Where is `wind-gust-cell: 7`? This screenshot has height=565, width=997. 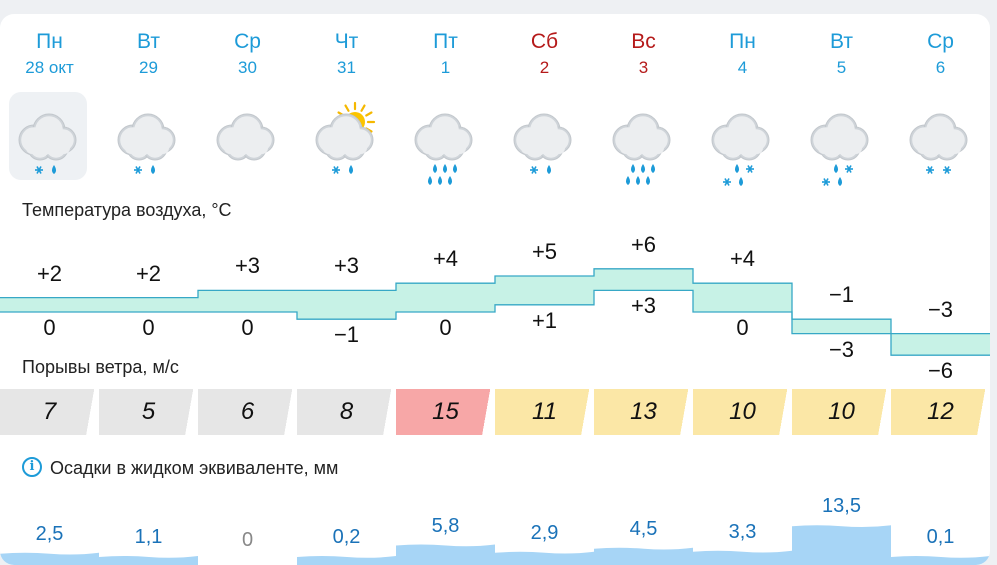
wind-gust-cell: 7 is located at coordinates (49, 412).